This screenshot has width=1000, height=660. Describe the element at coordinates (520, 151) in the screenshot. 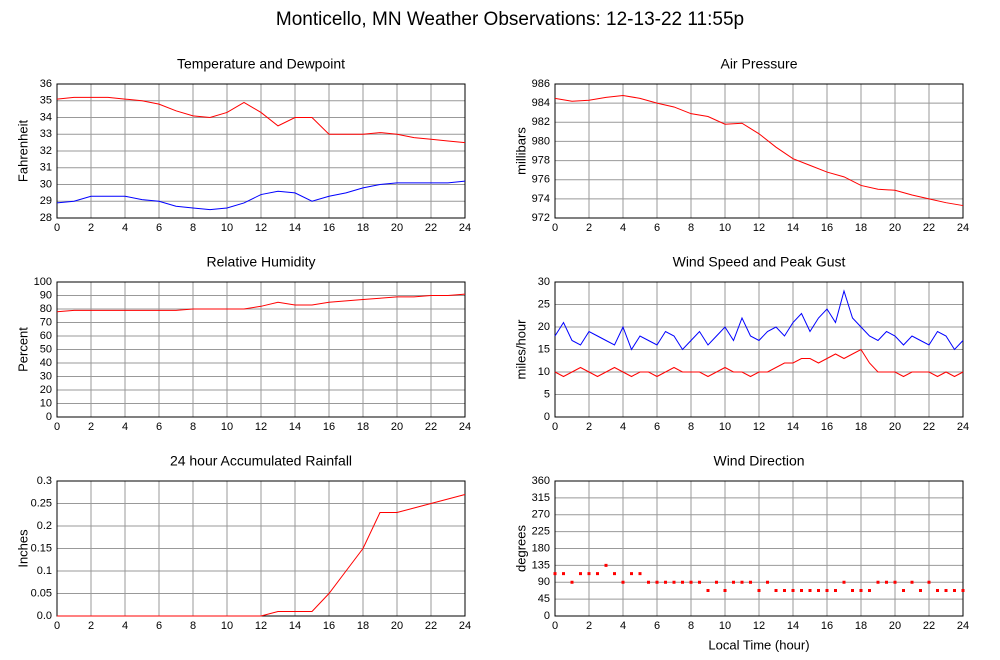

I see `y-axis-label: millibars` at that location.